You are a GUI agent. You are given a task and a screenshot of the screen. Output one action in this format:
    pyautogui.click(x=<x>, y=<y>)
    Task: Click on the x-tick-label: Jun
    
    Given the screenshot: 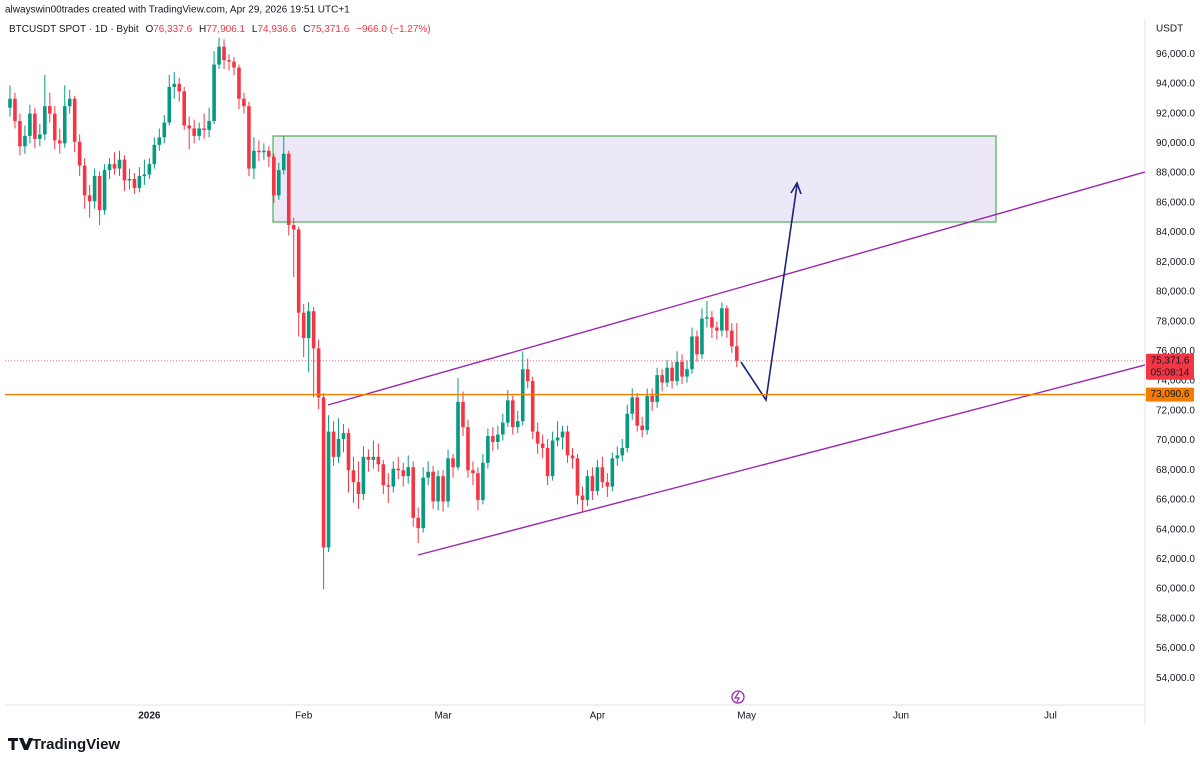 What is the action you would take?
    pyautogui.click(x=901, y=716)
    